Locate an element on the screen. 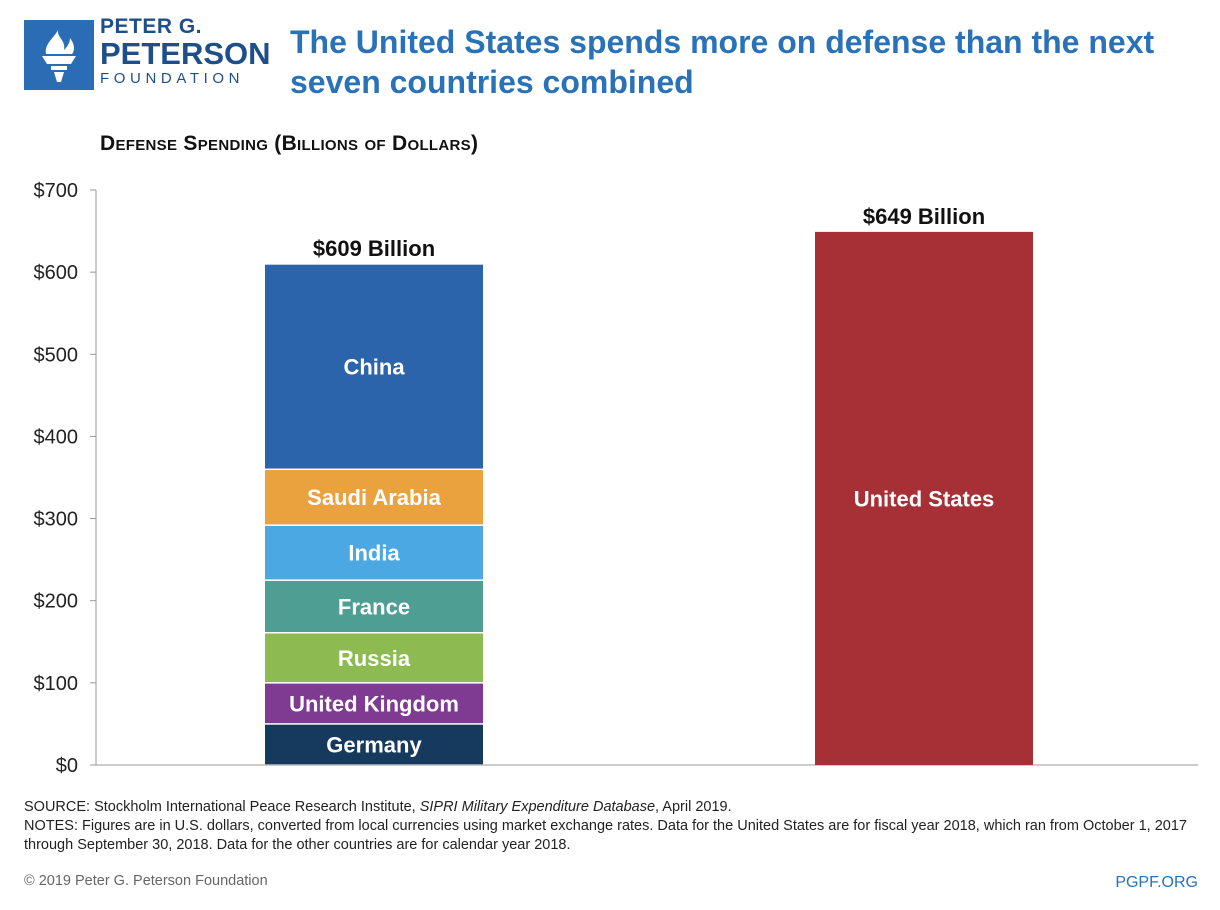 The height and width of the screenshot is (910, 1220). source-database: SIPRI Military Expenditure Database is located at coordinates (537, 807).